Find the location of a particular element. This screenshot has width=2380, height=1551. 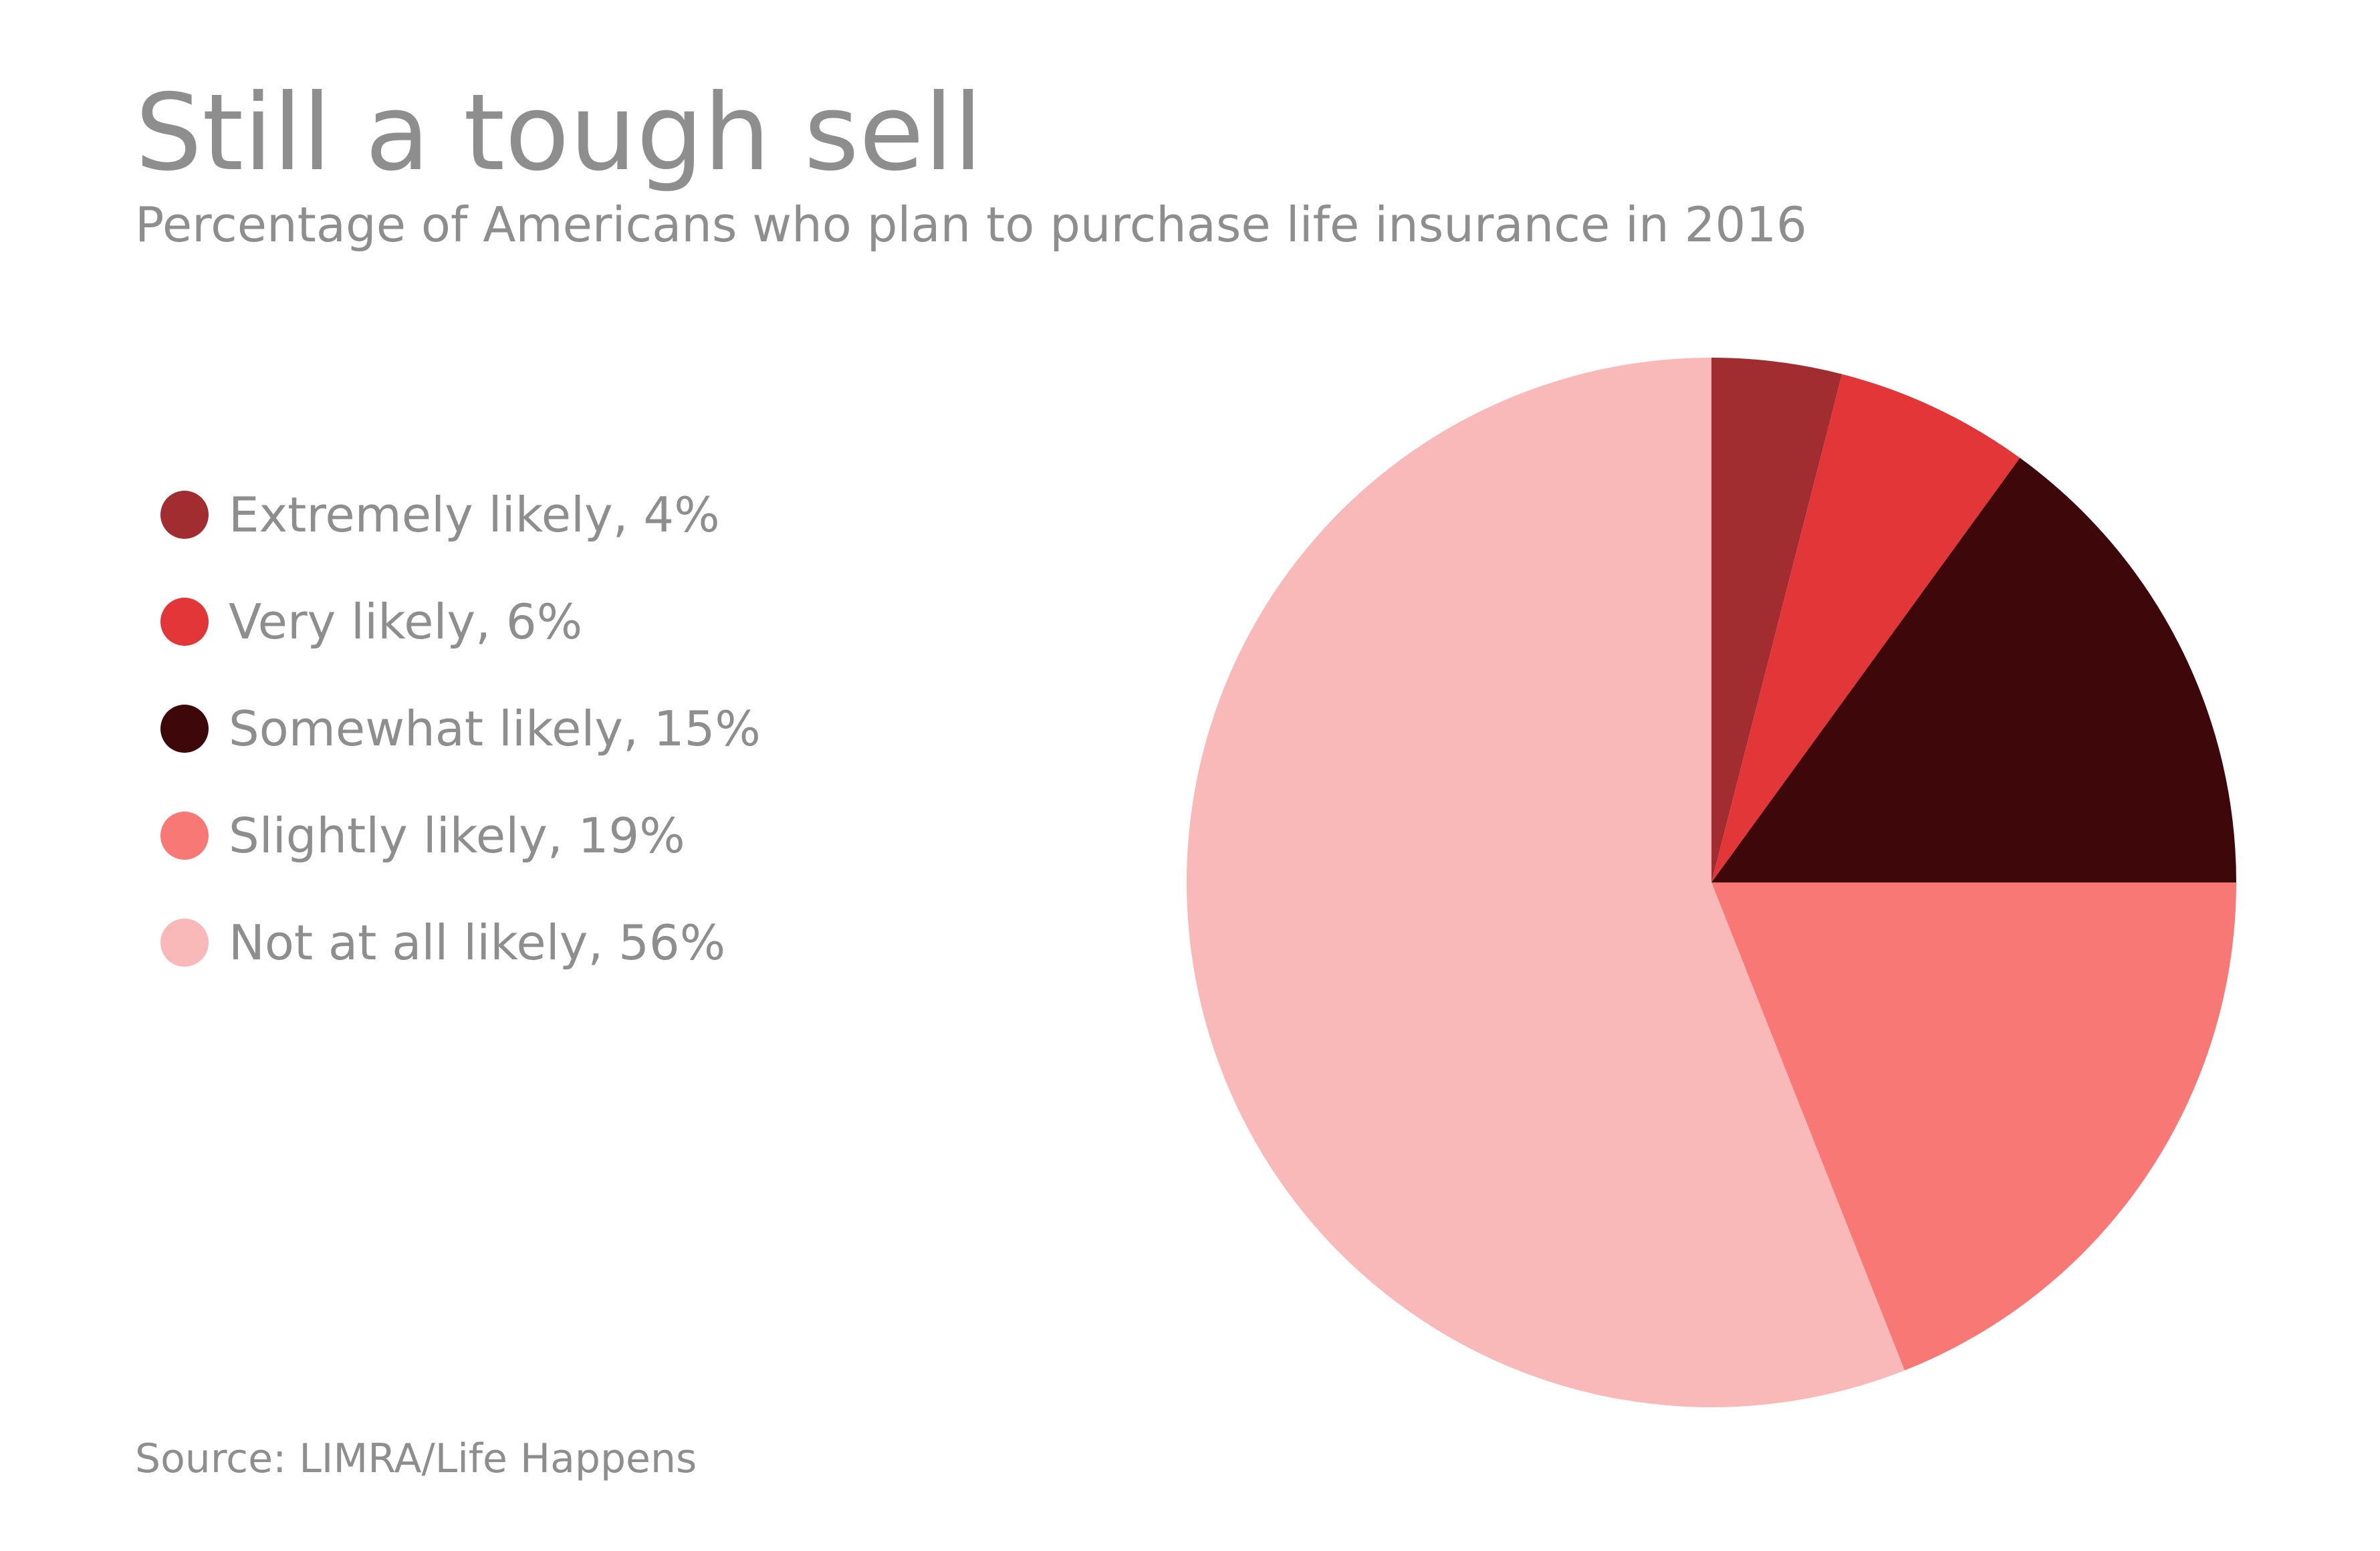

legend-item-extremely-likely: Extremely likely, 4% is located at coordinates (460, 514).